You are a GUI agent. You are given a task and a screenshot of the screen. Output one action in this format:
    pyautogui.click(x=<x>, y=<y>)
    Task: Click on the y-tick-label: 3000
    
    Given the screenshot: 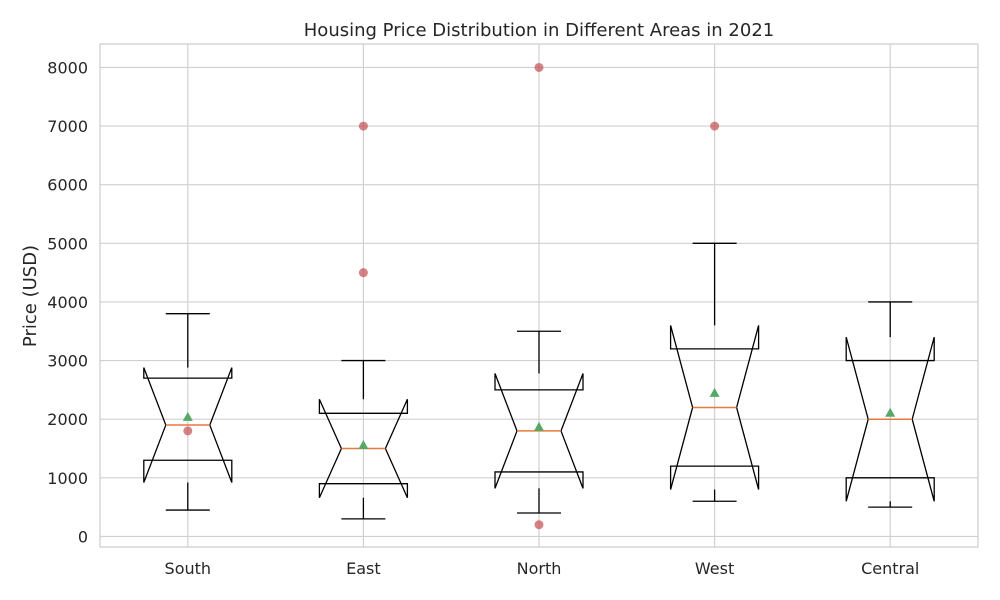 What is the action you would take?
    pyautogui.click(x=67, y=361)
    